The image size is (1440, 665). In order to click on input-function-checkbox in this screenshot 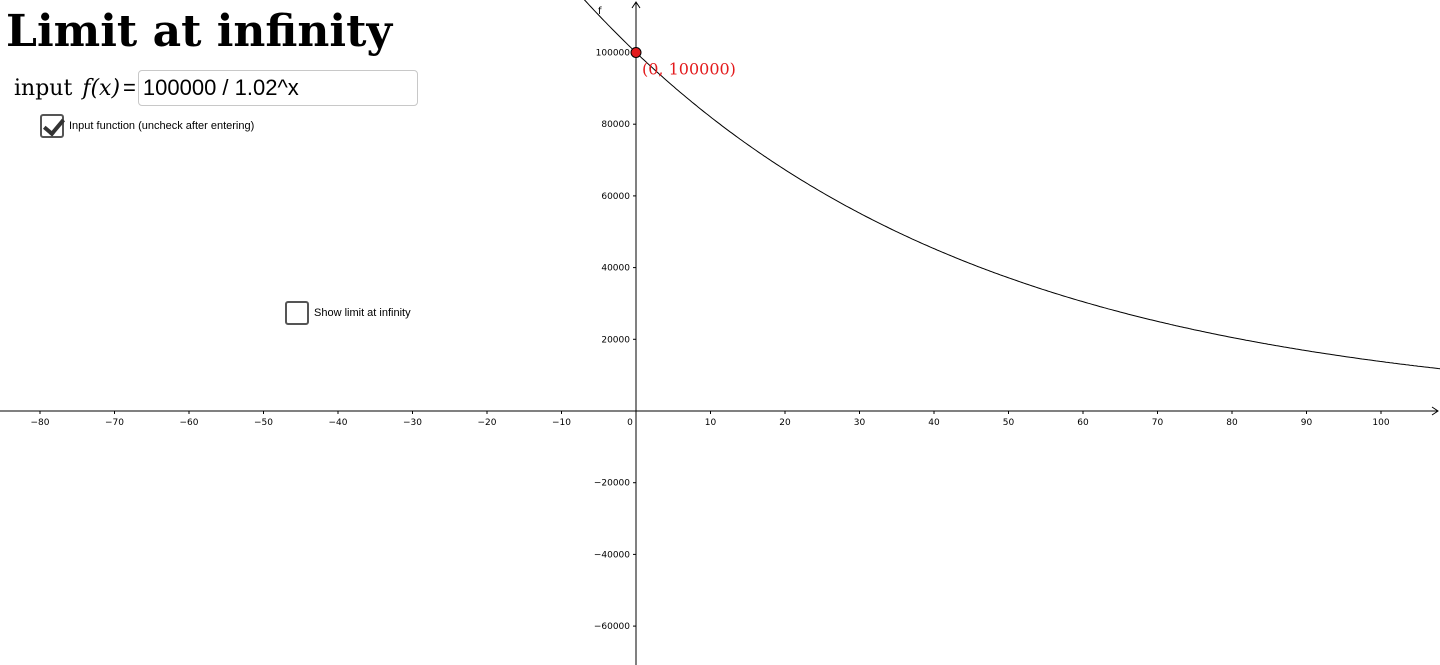, I will do `click(53, 125)`.